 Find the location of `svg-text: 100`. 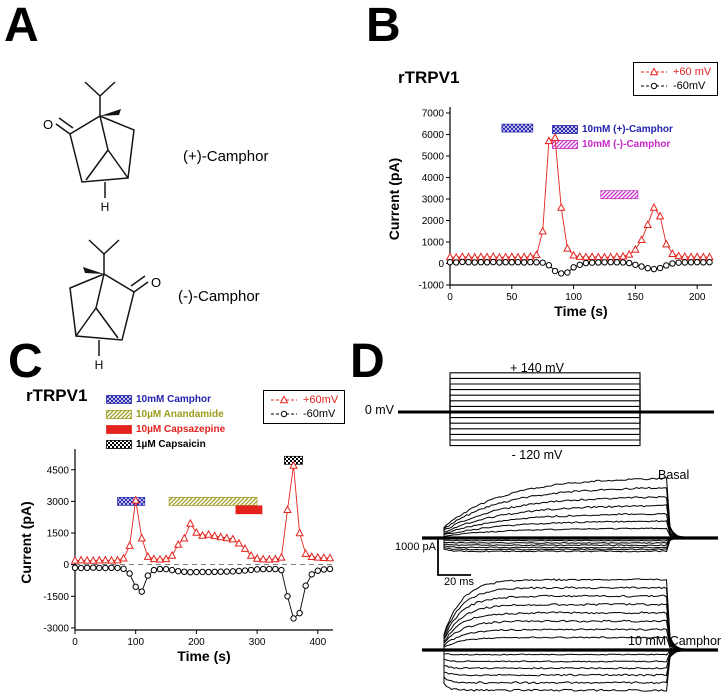

svg-text: 100 is located at coordinates (573, 297).